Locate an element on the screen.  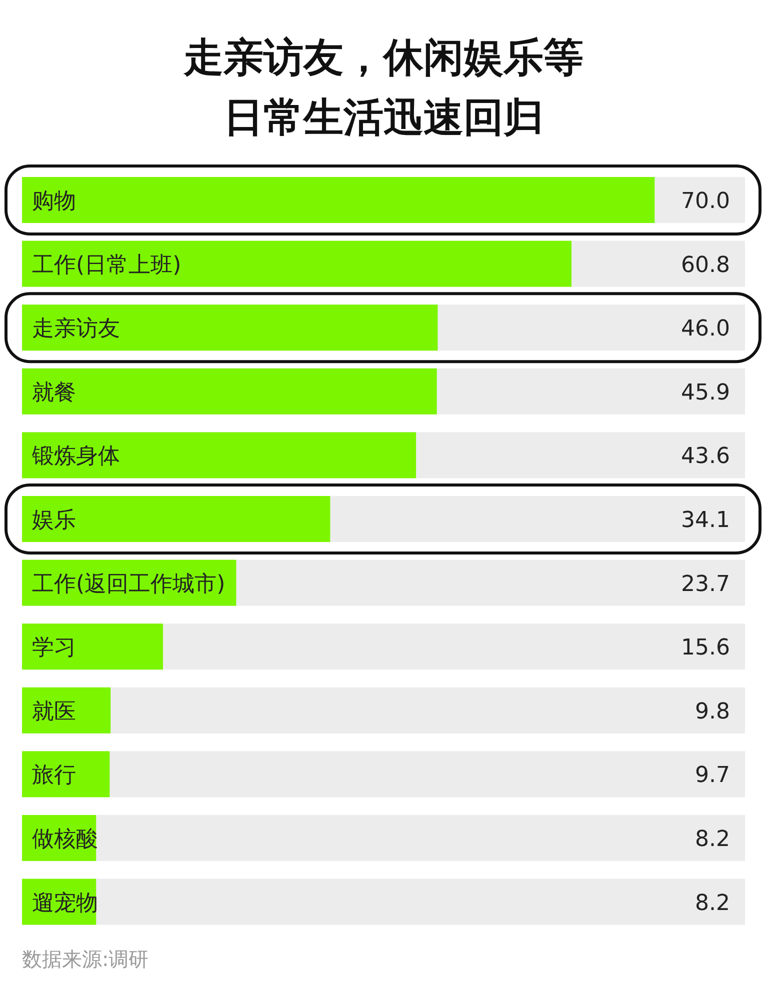
y-tick-label: 学习 is located at coordinates (54, 648).